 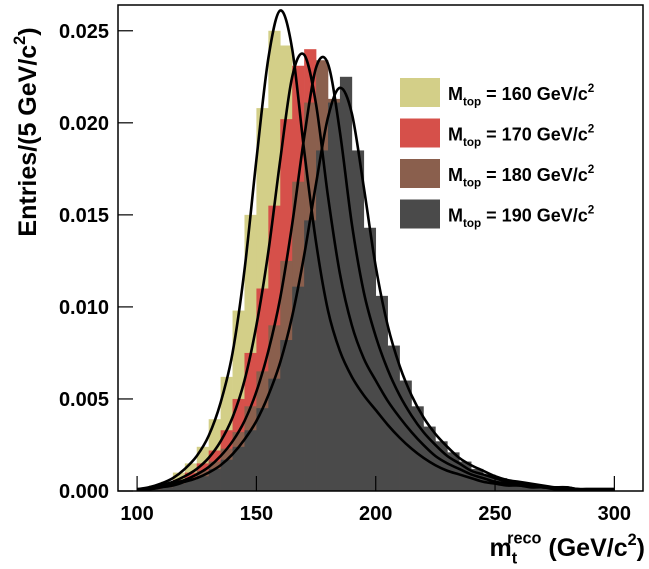 I want to click on legend-label: Mtop = 170 GeV/c2, so click(x=521, y=135).